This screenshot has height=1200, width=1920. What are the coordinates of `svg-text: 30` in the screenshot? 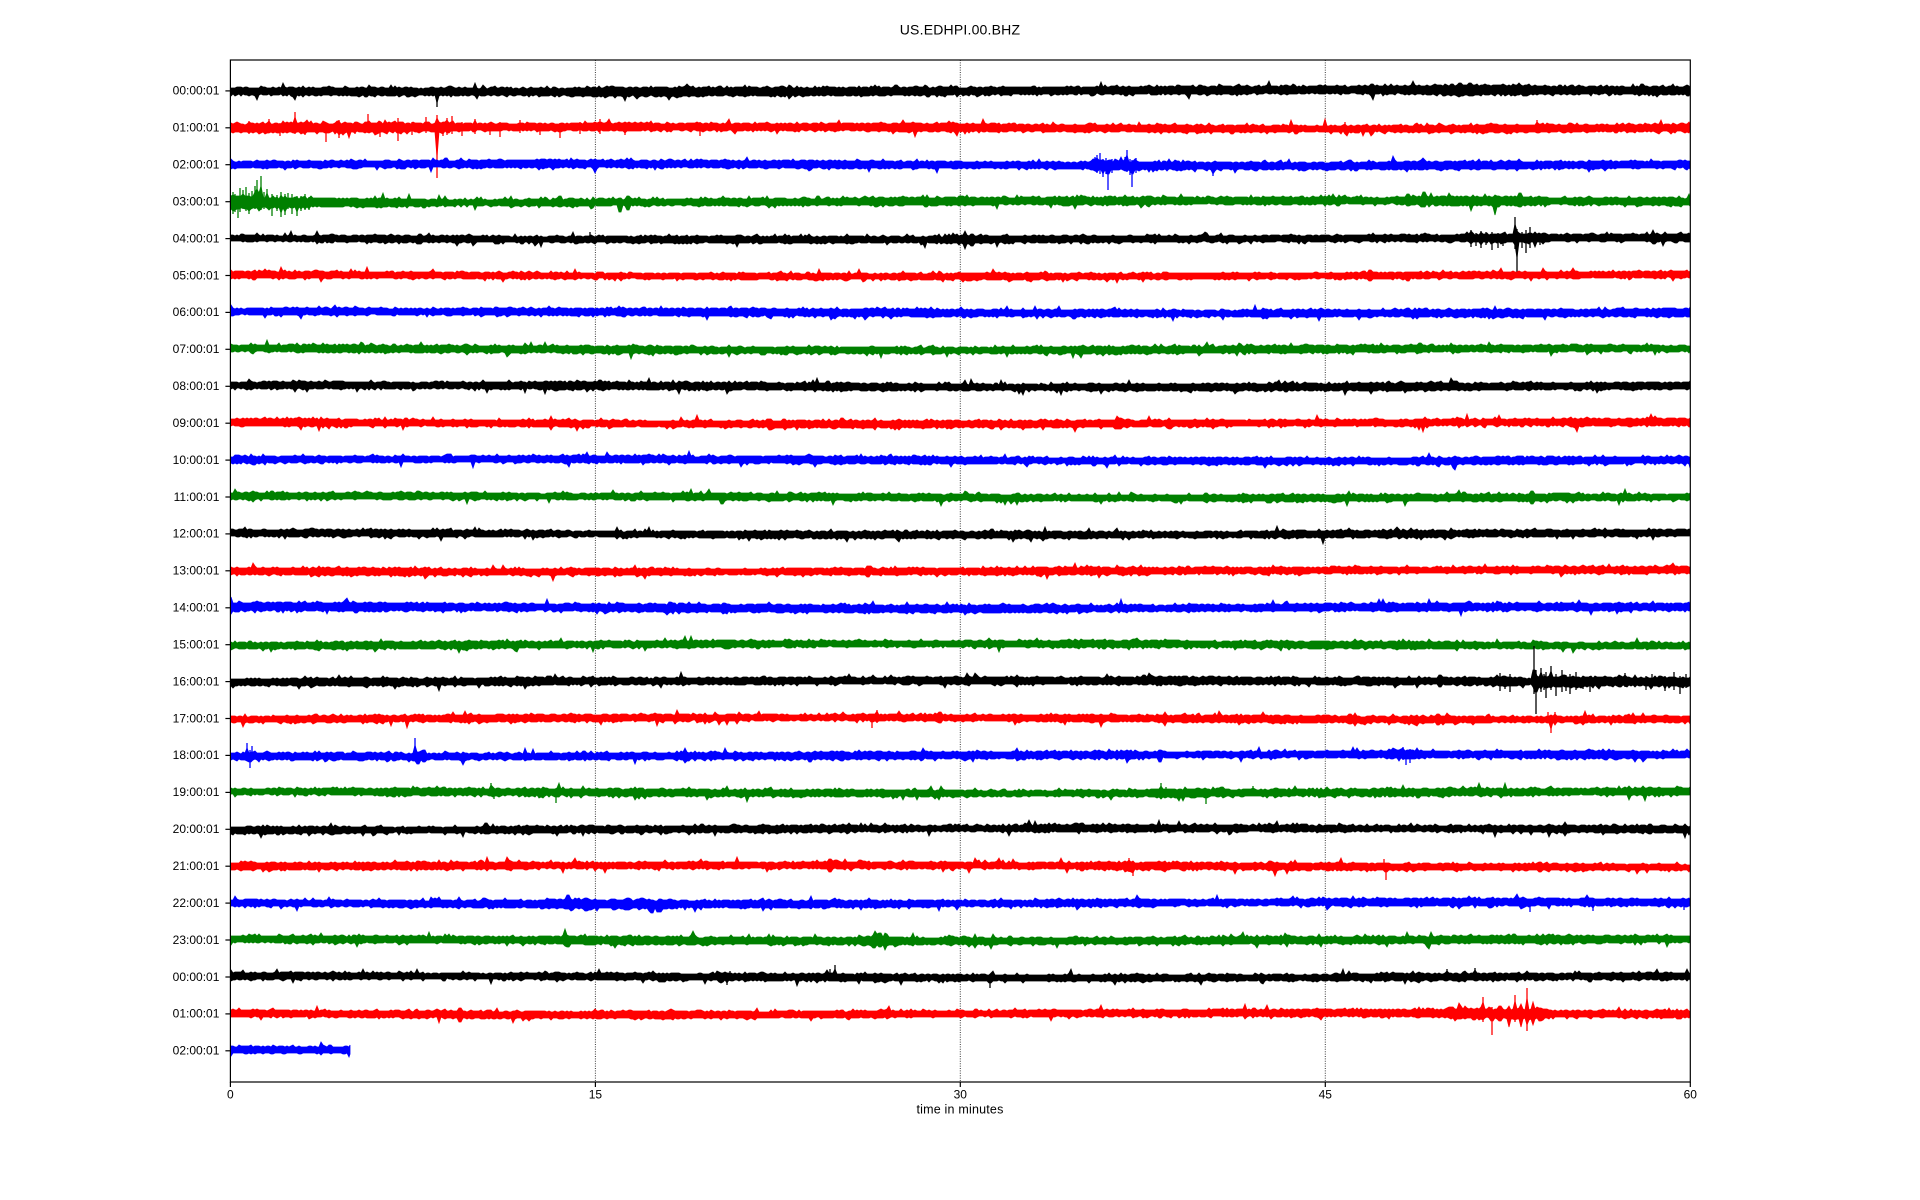 It's located at (961, 1095).